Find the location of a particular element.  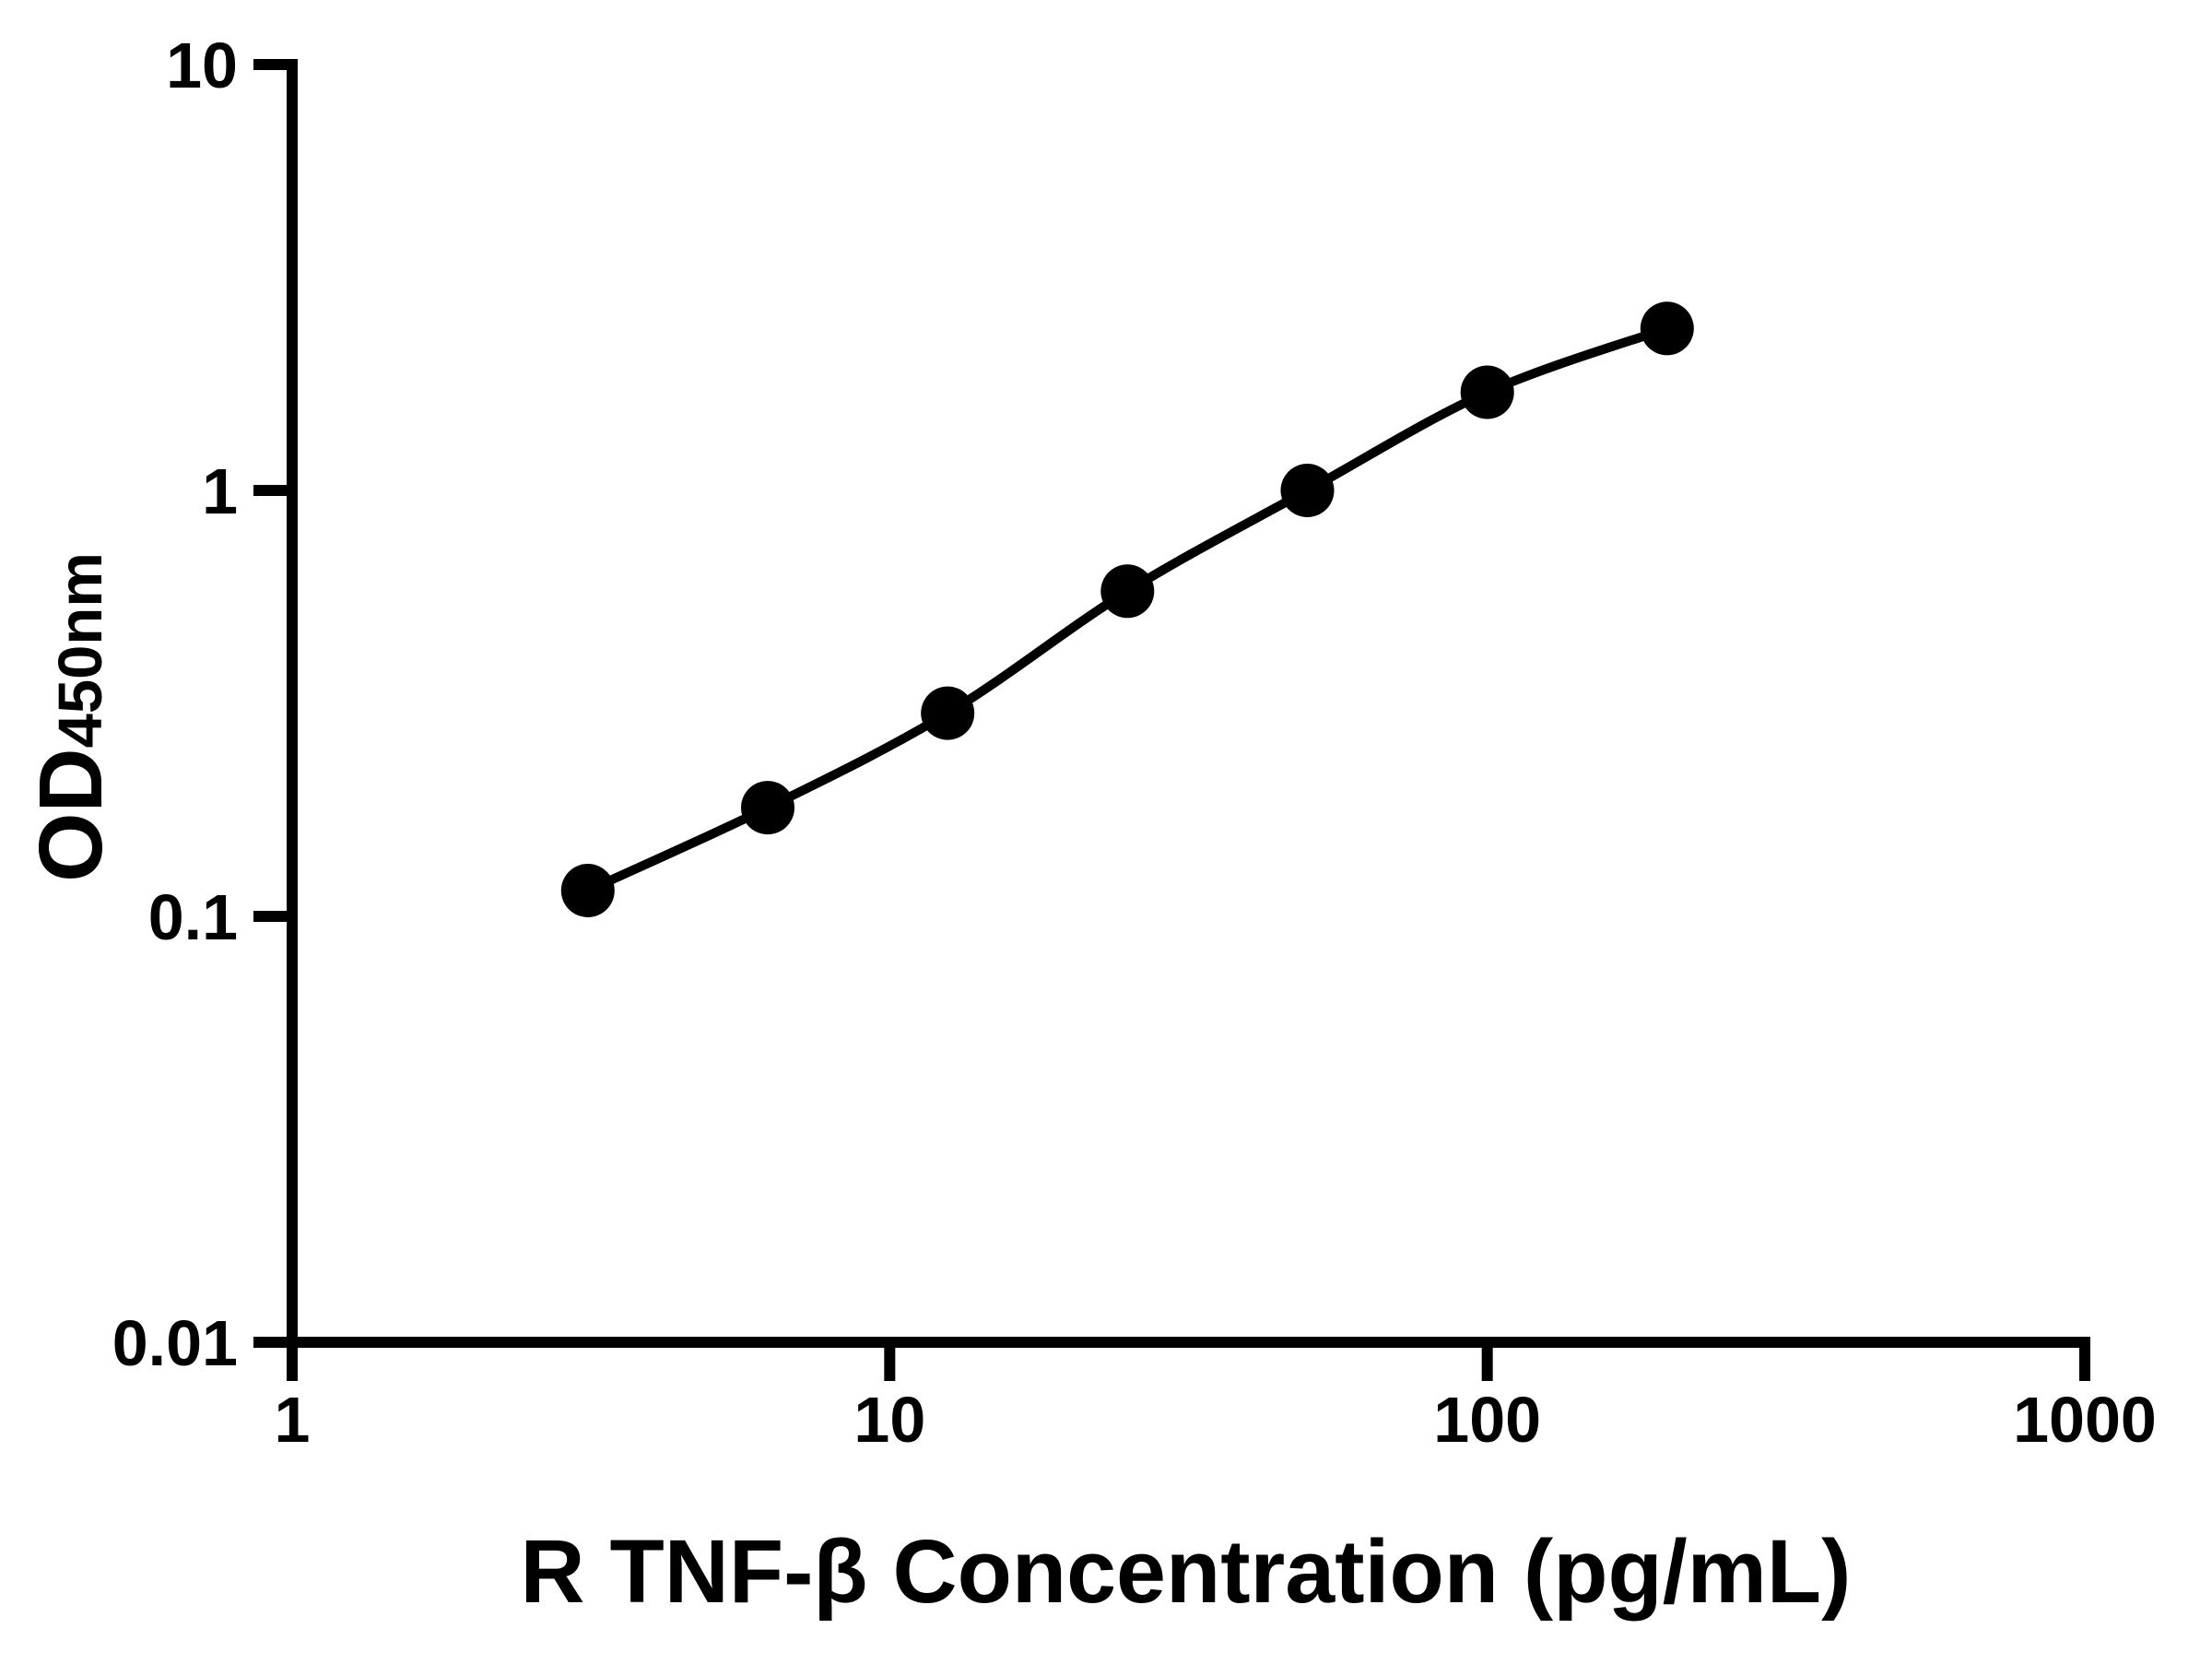

x-tick-label: 10 is located at coordinates (889, 1420).